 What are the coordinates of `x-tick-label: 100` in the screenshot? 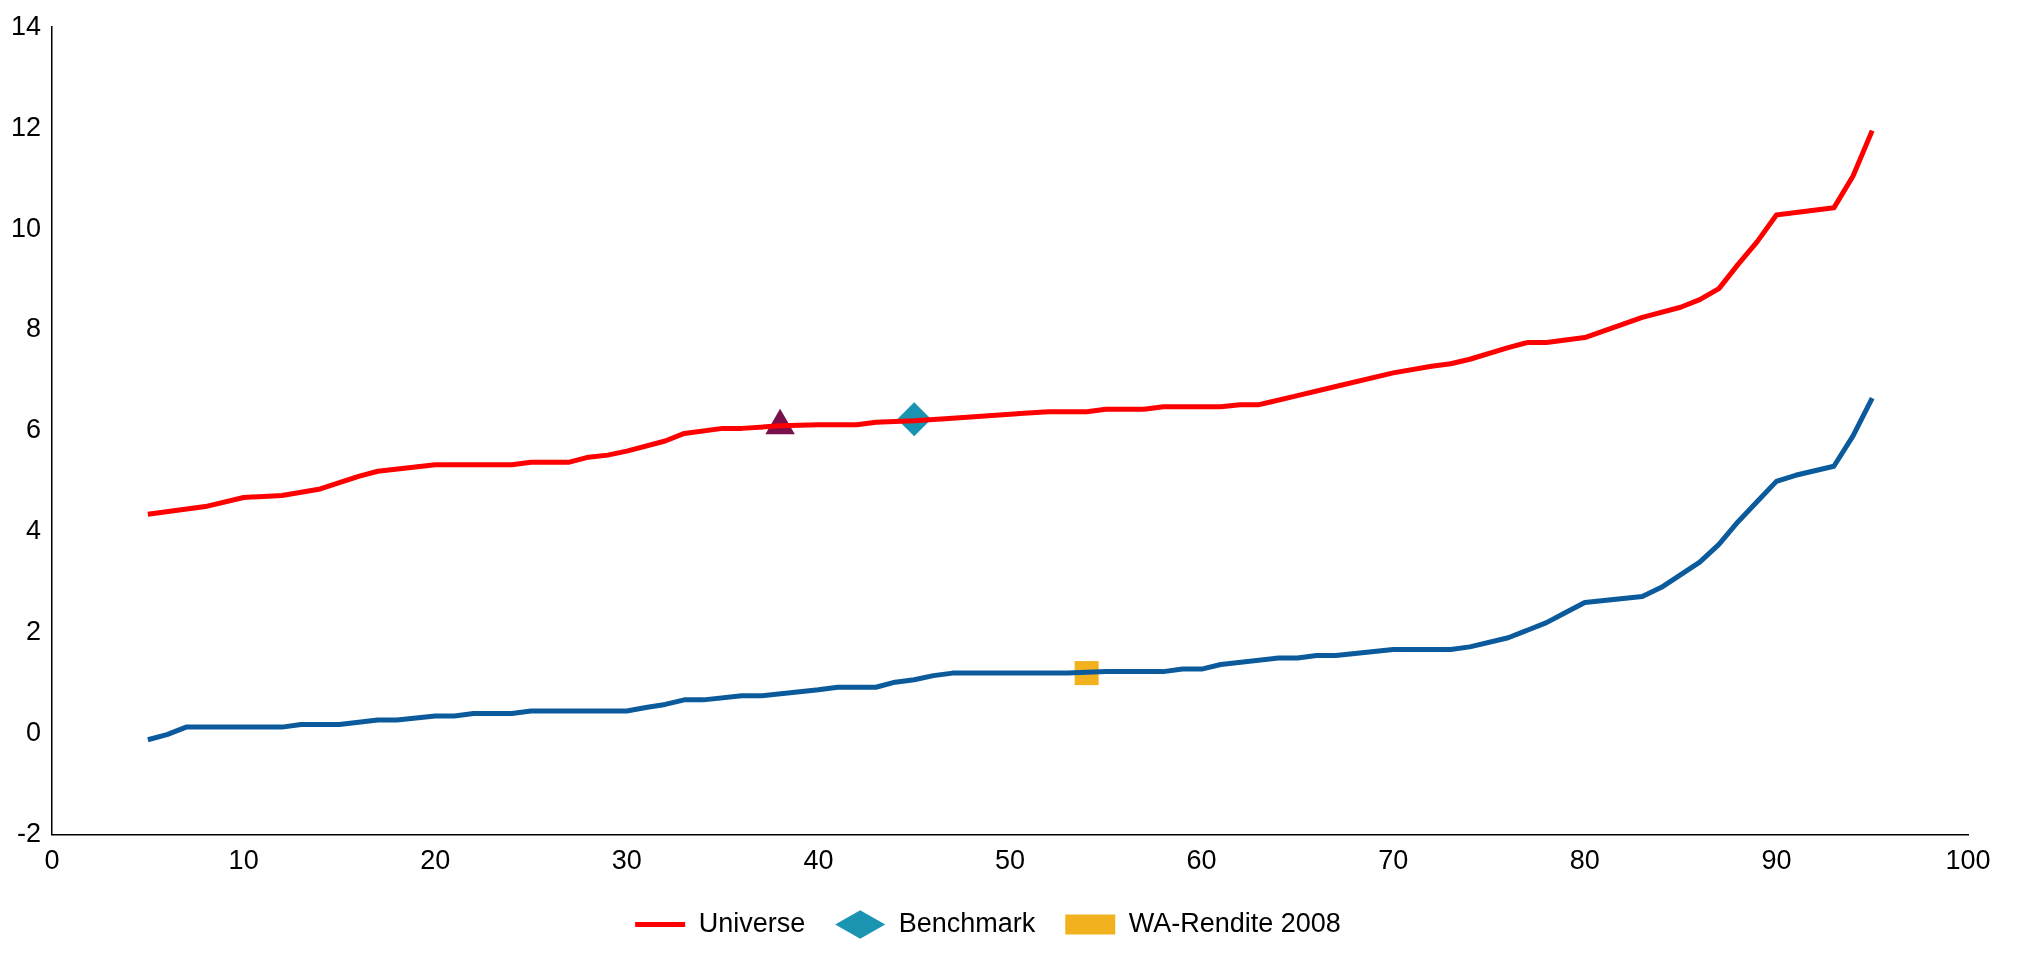 It's located at (1968, 860).